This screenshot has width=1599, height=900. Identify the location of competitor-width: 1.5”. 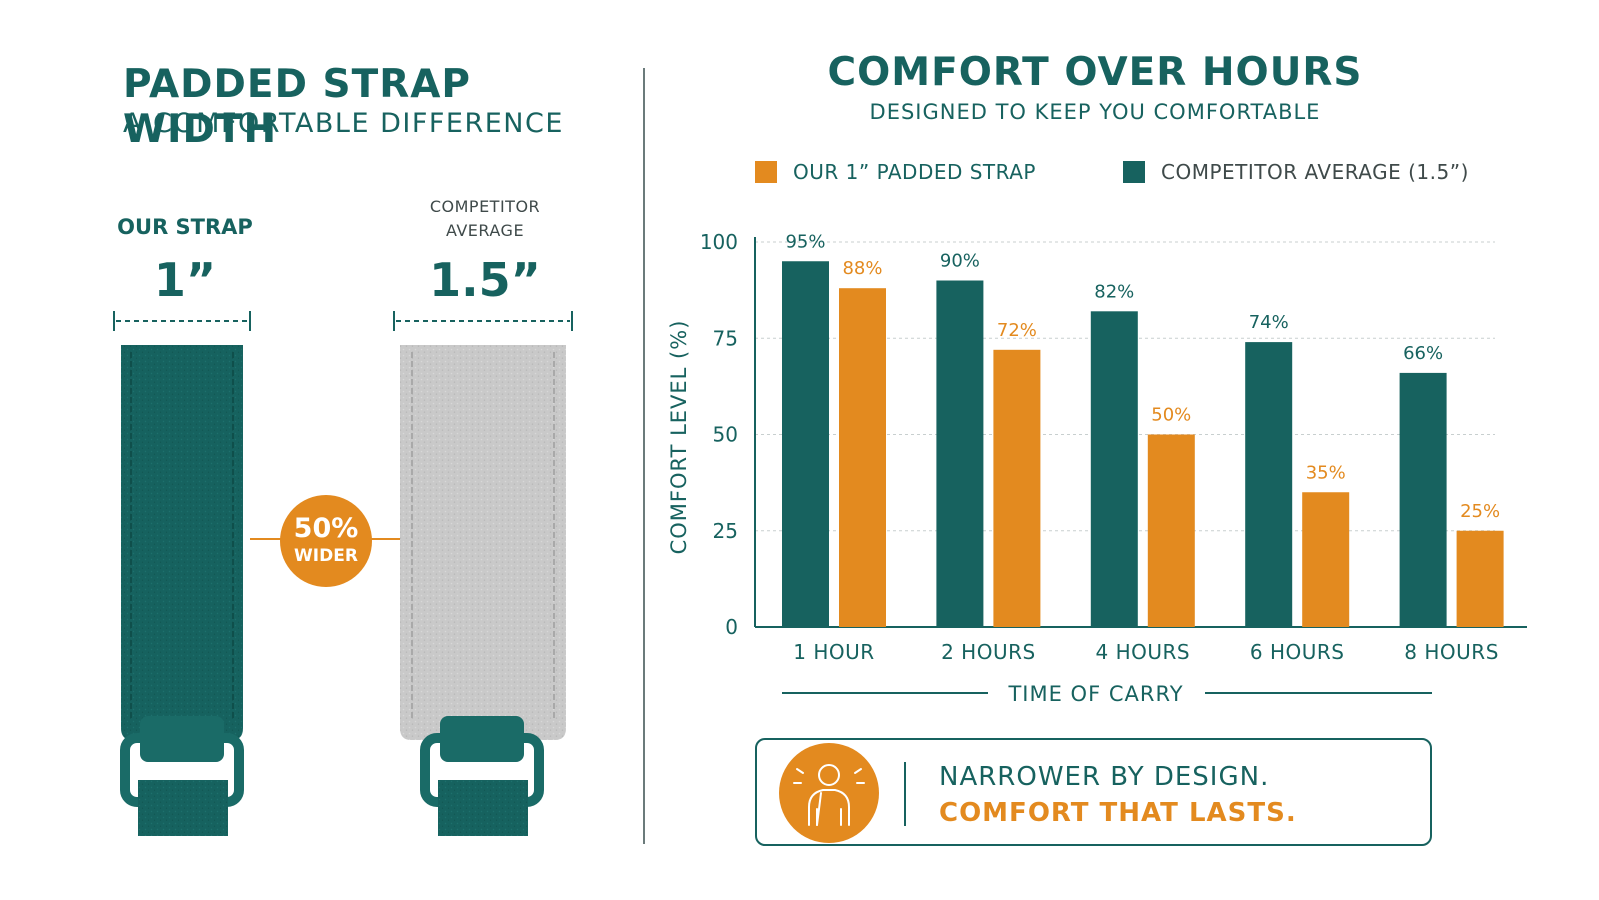
(485, 280).